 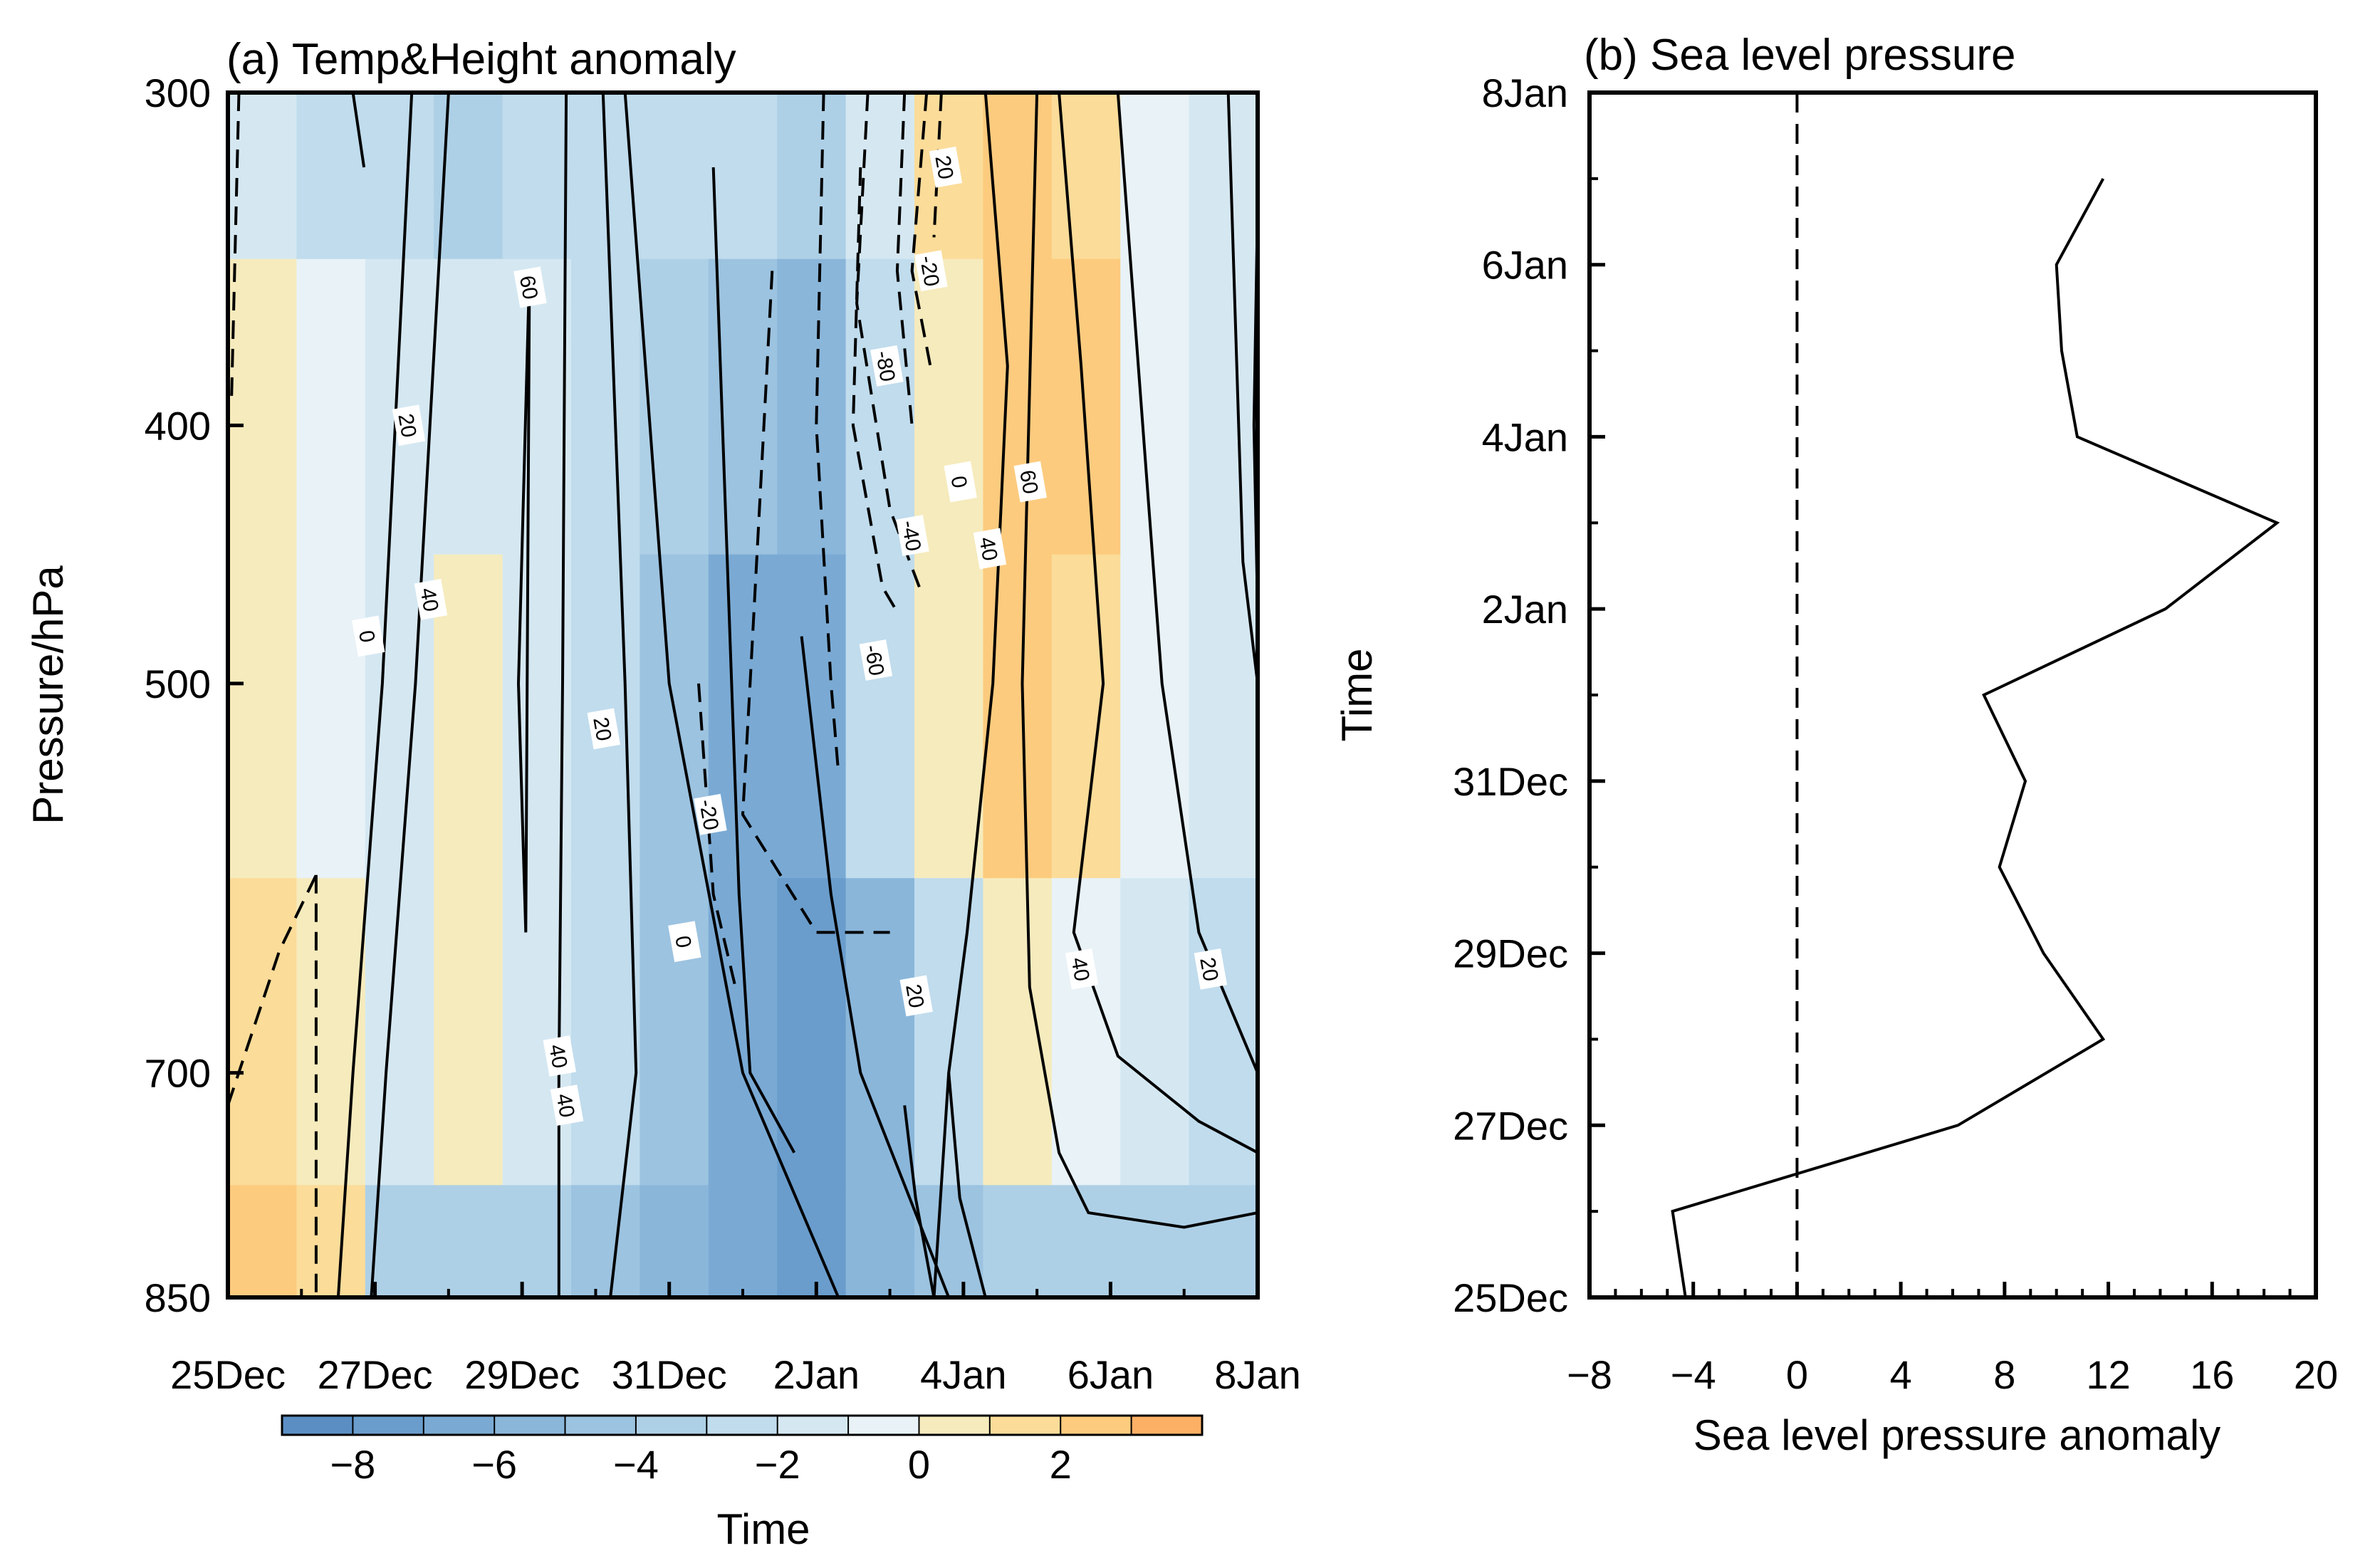 I want to click on contour-label-text: 20, so click(x=915, y=996).